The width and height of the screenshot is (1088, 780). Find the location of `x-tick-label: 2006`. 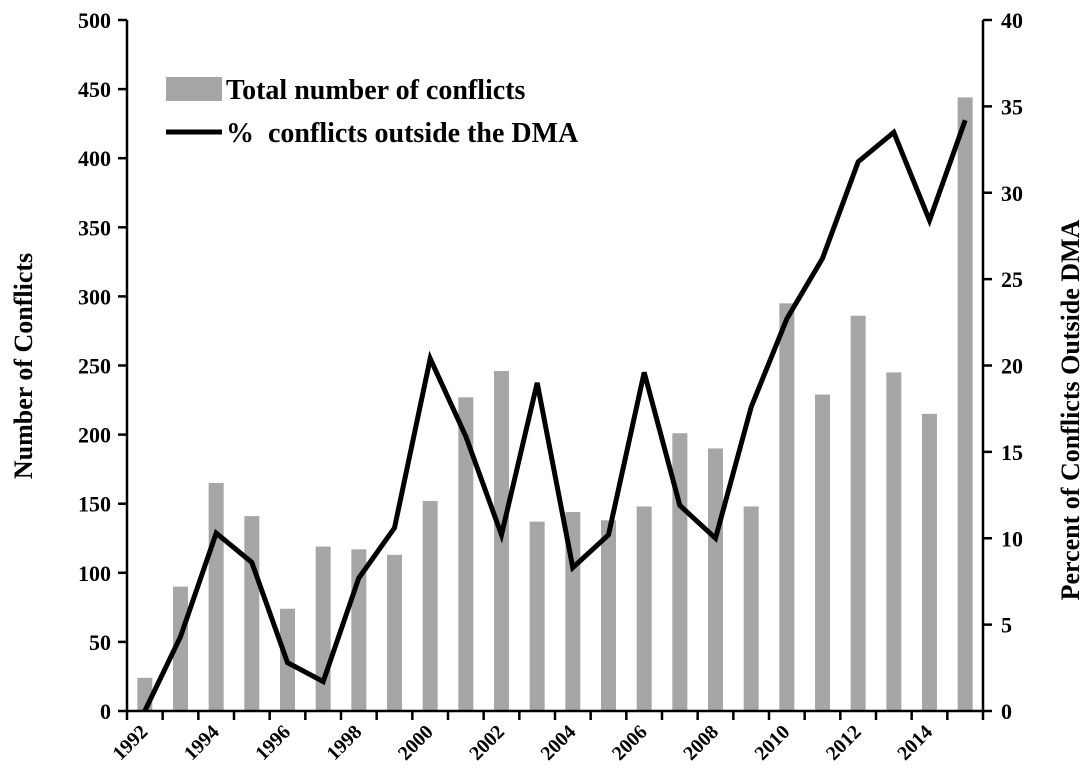

x-tick-label: 2006 is located at coordinates (630, 743).